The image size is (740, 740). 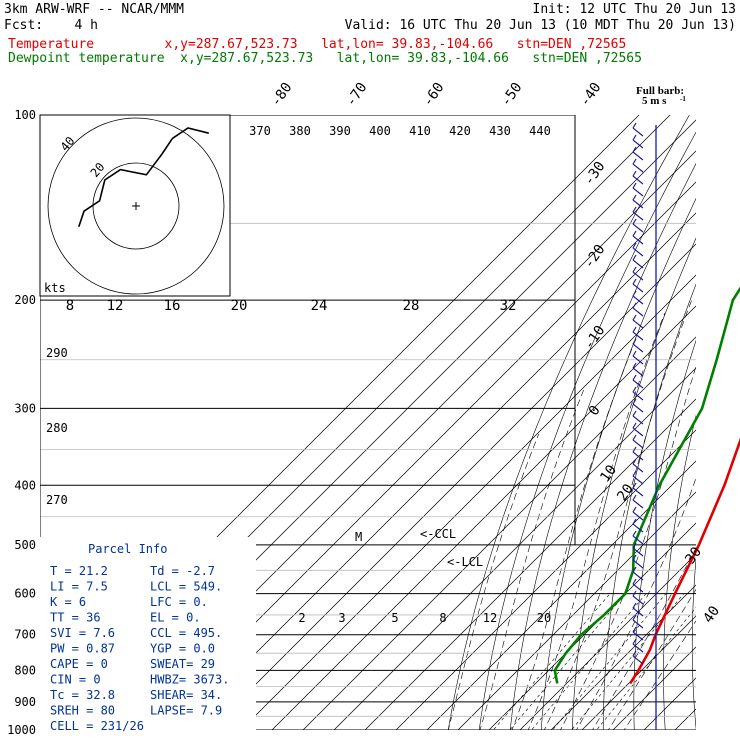 I want to click on dewpoint-profile, so click(x=646, y=485).